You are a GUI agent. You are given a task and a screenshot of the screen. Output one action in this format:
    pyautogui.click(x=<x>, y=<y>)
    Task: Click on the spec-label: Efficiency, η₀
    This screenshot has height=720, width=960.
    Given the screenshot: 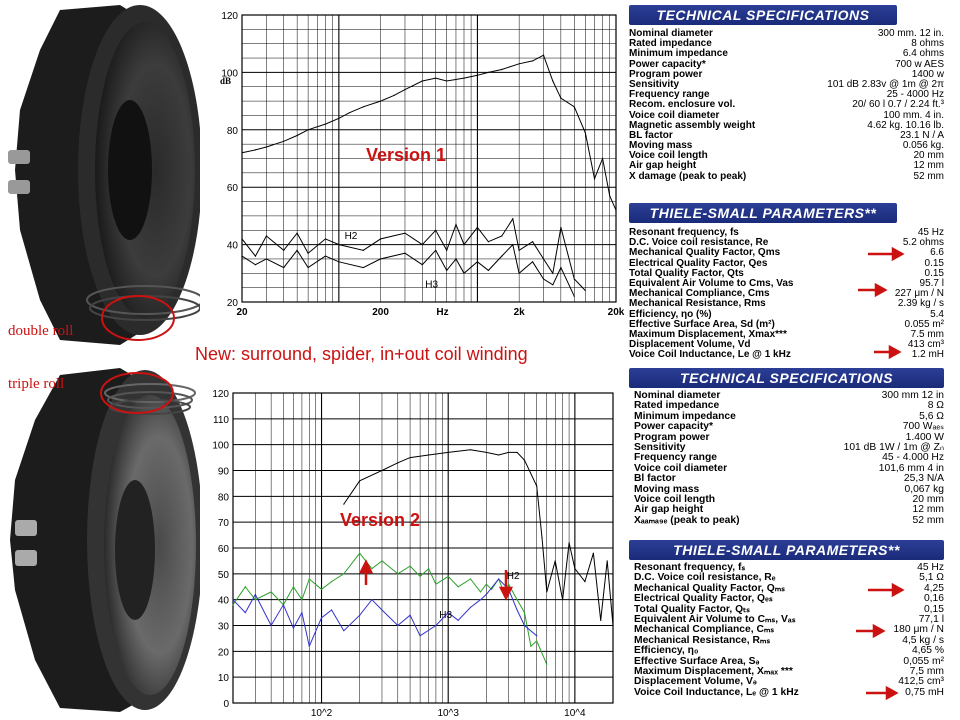 What is the action you would take?
    pyautogui.click(x=666, y=651)
    